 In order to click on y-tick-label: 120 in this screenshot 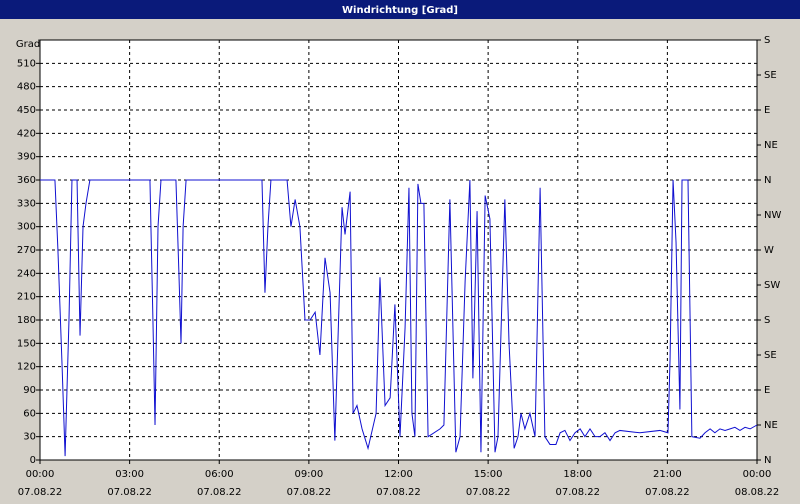, I will do `click(26, 367)`.